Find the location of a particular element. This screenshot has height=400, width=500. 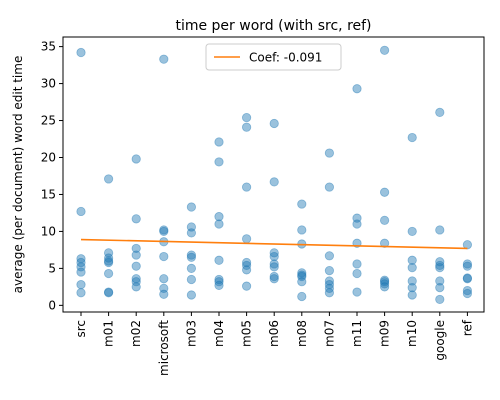

x-tick-label: m03 is located at coordinates (191, 333).